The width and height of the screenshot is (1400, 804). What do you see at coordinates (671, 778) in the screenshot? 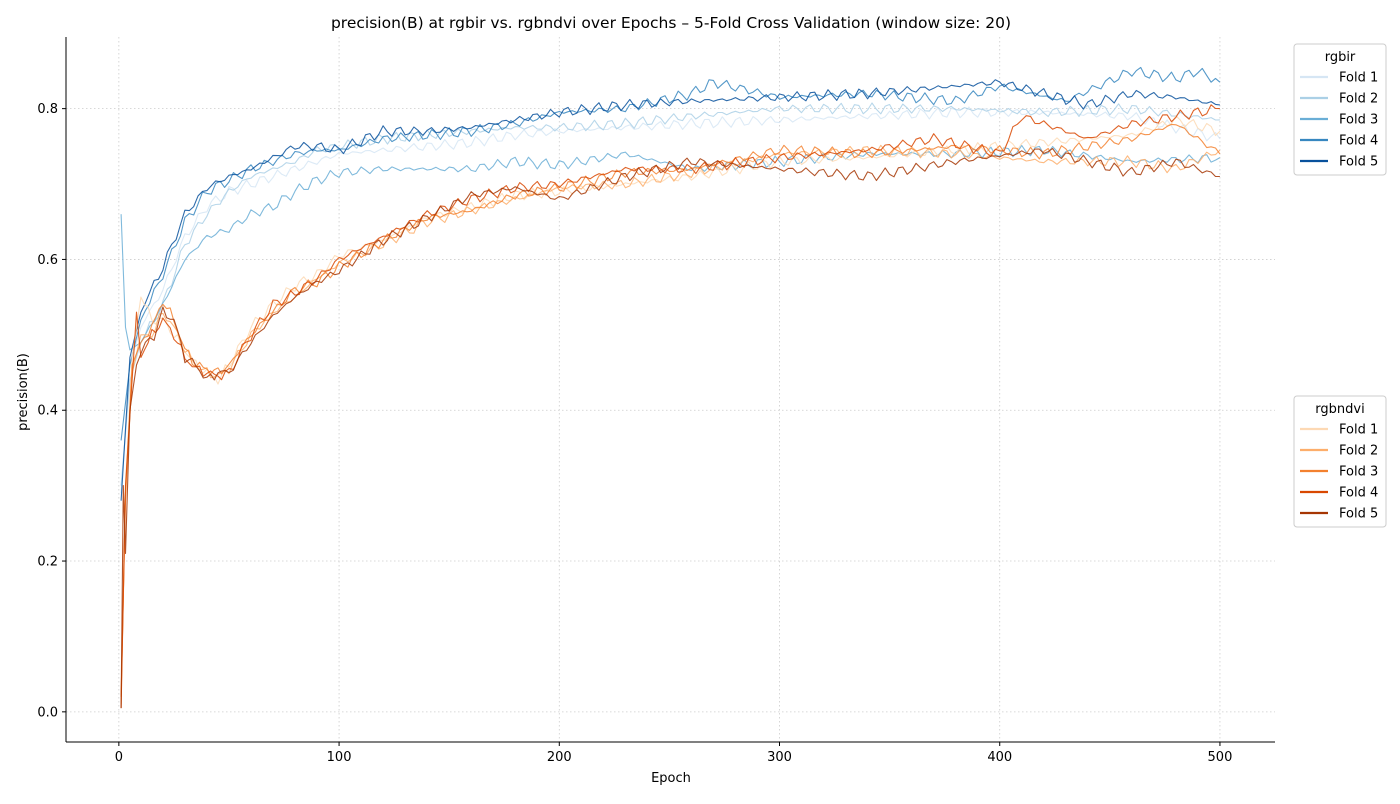
I see `x-axis-label: Epoch` at bounding box center [671, 778].